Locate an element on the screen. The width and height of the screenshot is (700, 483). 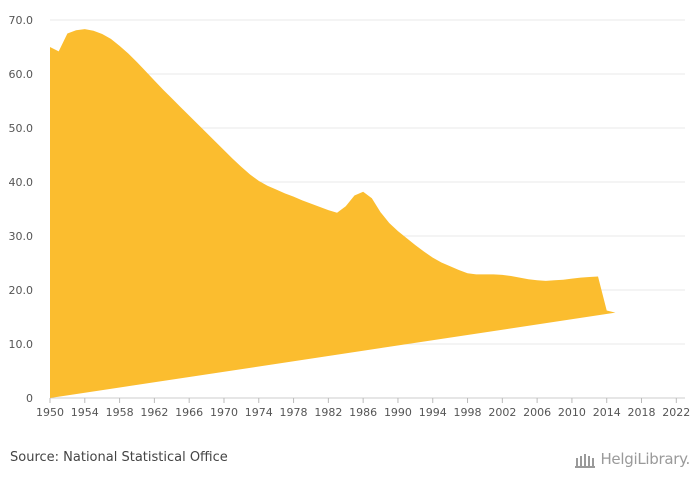
y-tick-label: 40.0 is located at coordinates (21, 182).